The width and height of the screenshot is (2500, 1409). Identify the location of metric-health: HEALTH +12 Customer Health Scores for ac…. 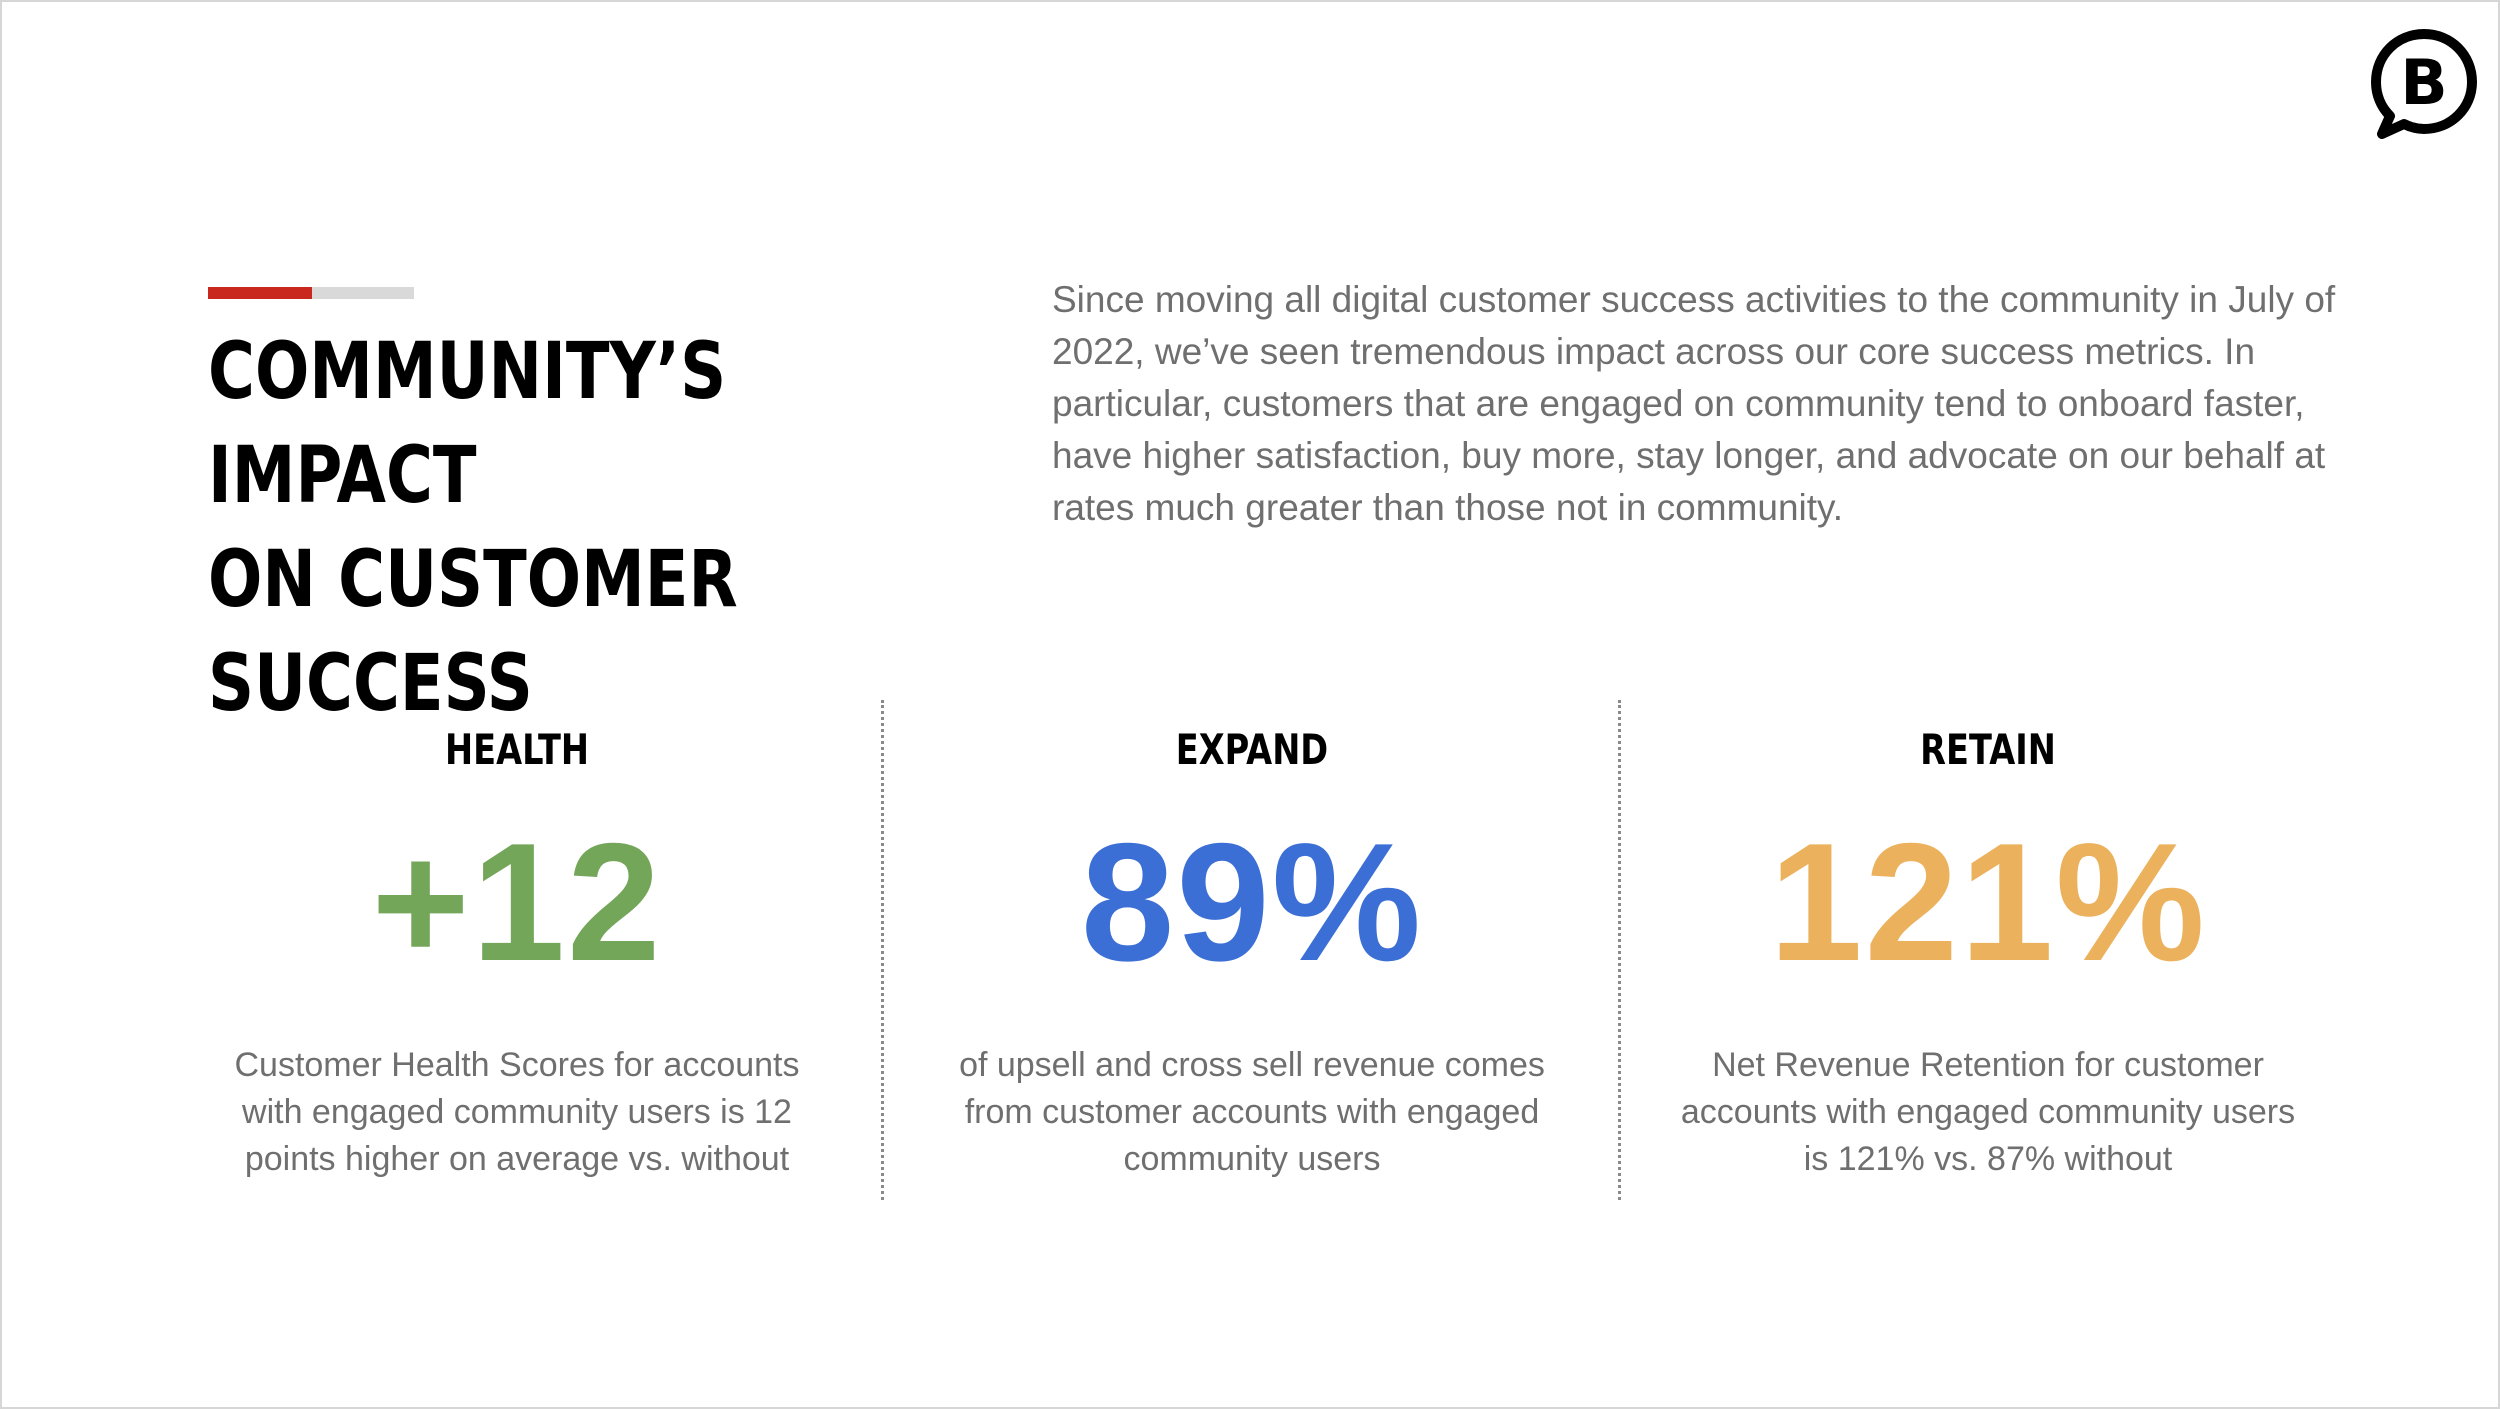
(517, 951).